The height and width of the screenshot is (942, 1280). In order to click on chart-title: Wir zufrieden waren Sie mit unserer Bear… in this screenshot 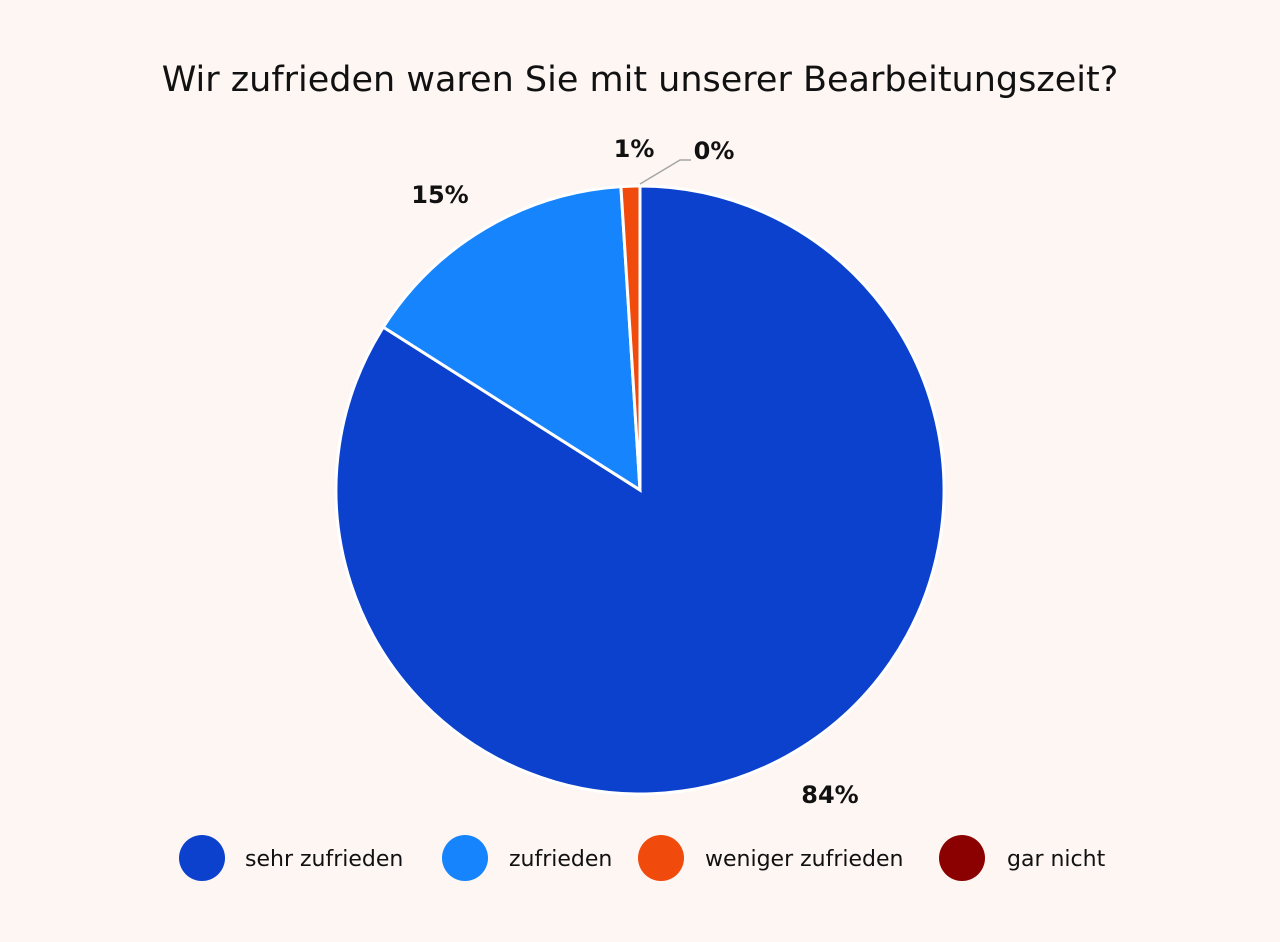, I will do `click(640, 80)`.